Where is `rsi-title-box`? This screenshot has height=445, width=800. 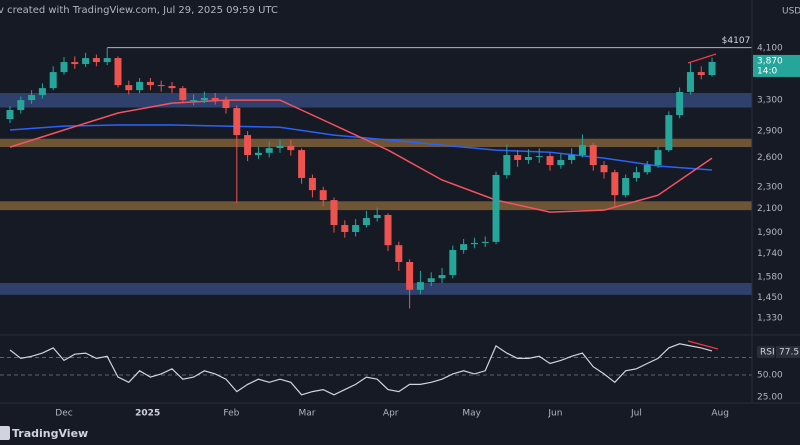
rsi-title-box is located at coordinates (766, 352).